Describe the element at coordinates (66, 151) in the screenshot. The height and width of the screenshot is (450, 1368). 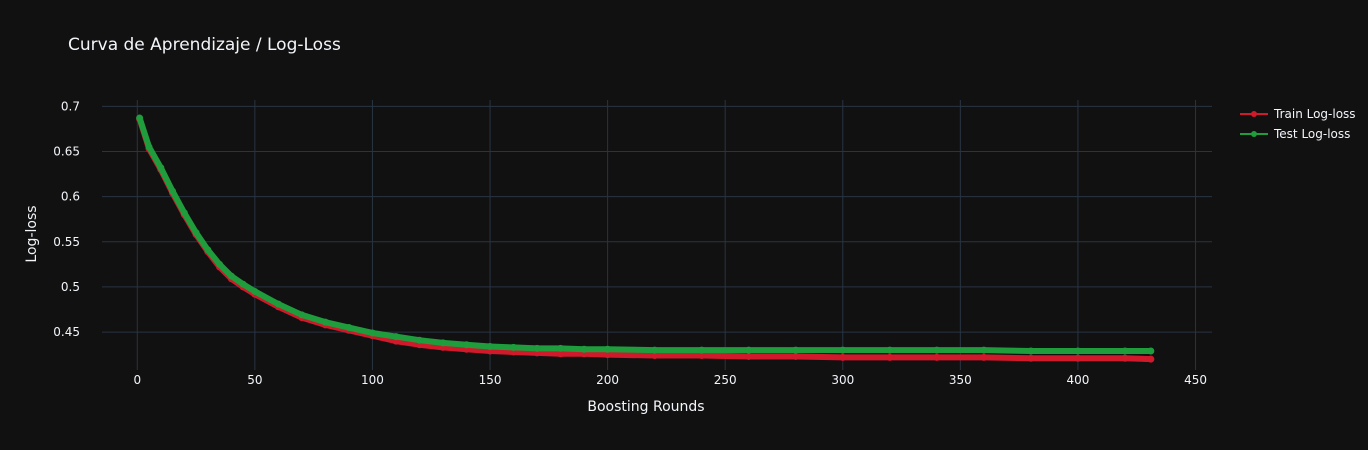
I see `y-tick-label: 0.65` at that location.